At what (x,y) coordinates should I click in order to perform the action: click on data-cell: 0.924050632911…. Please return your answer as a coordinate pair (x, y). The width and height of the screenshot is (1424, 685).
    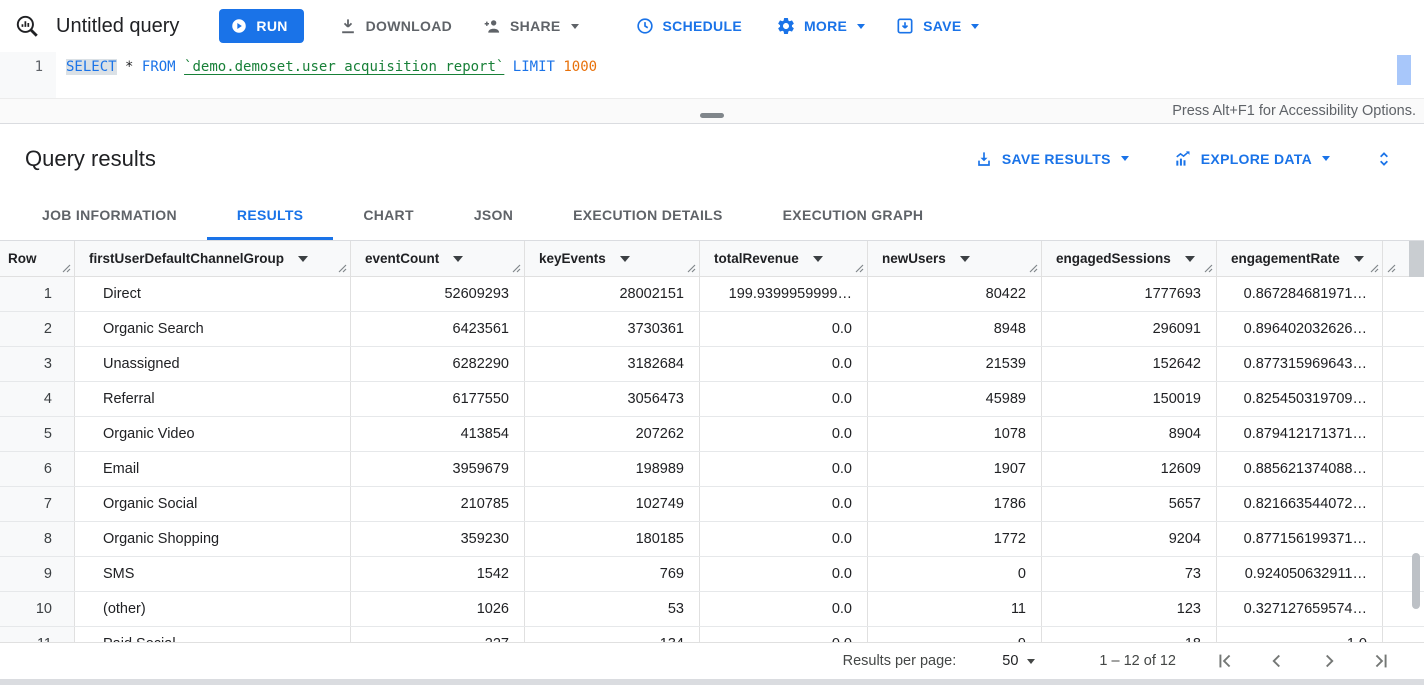
    Looking at the image, I should click on (1300, 574).